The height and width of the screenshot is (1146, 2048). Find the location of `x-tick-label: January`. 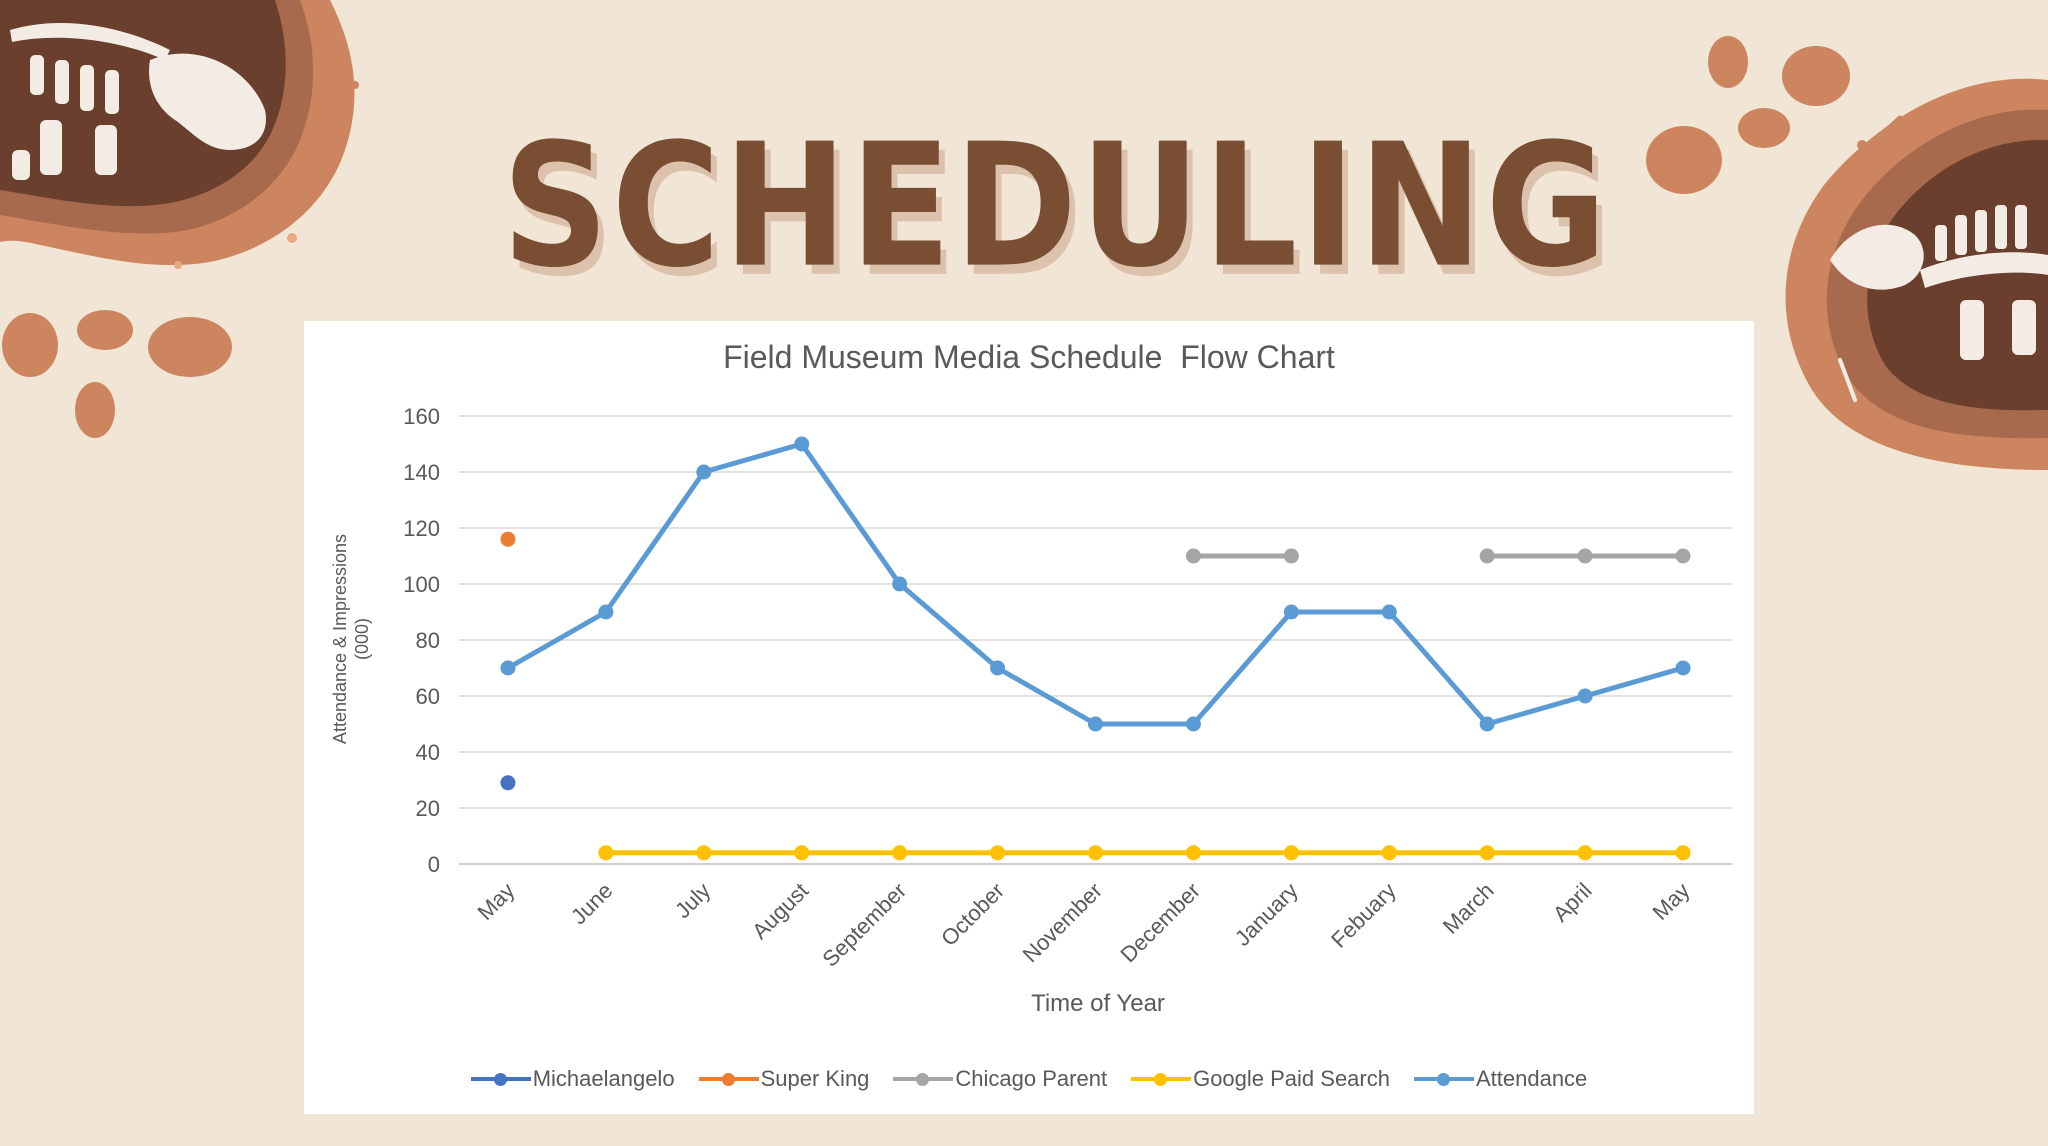

x-tick-label: January is located at coordinates (1266, 914).